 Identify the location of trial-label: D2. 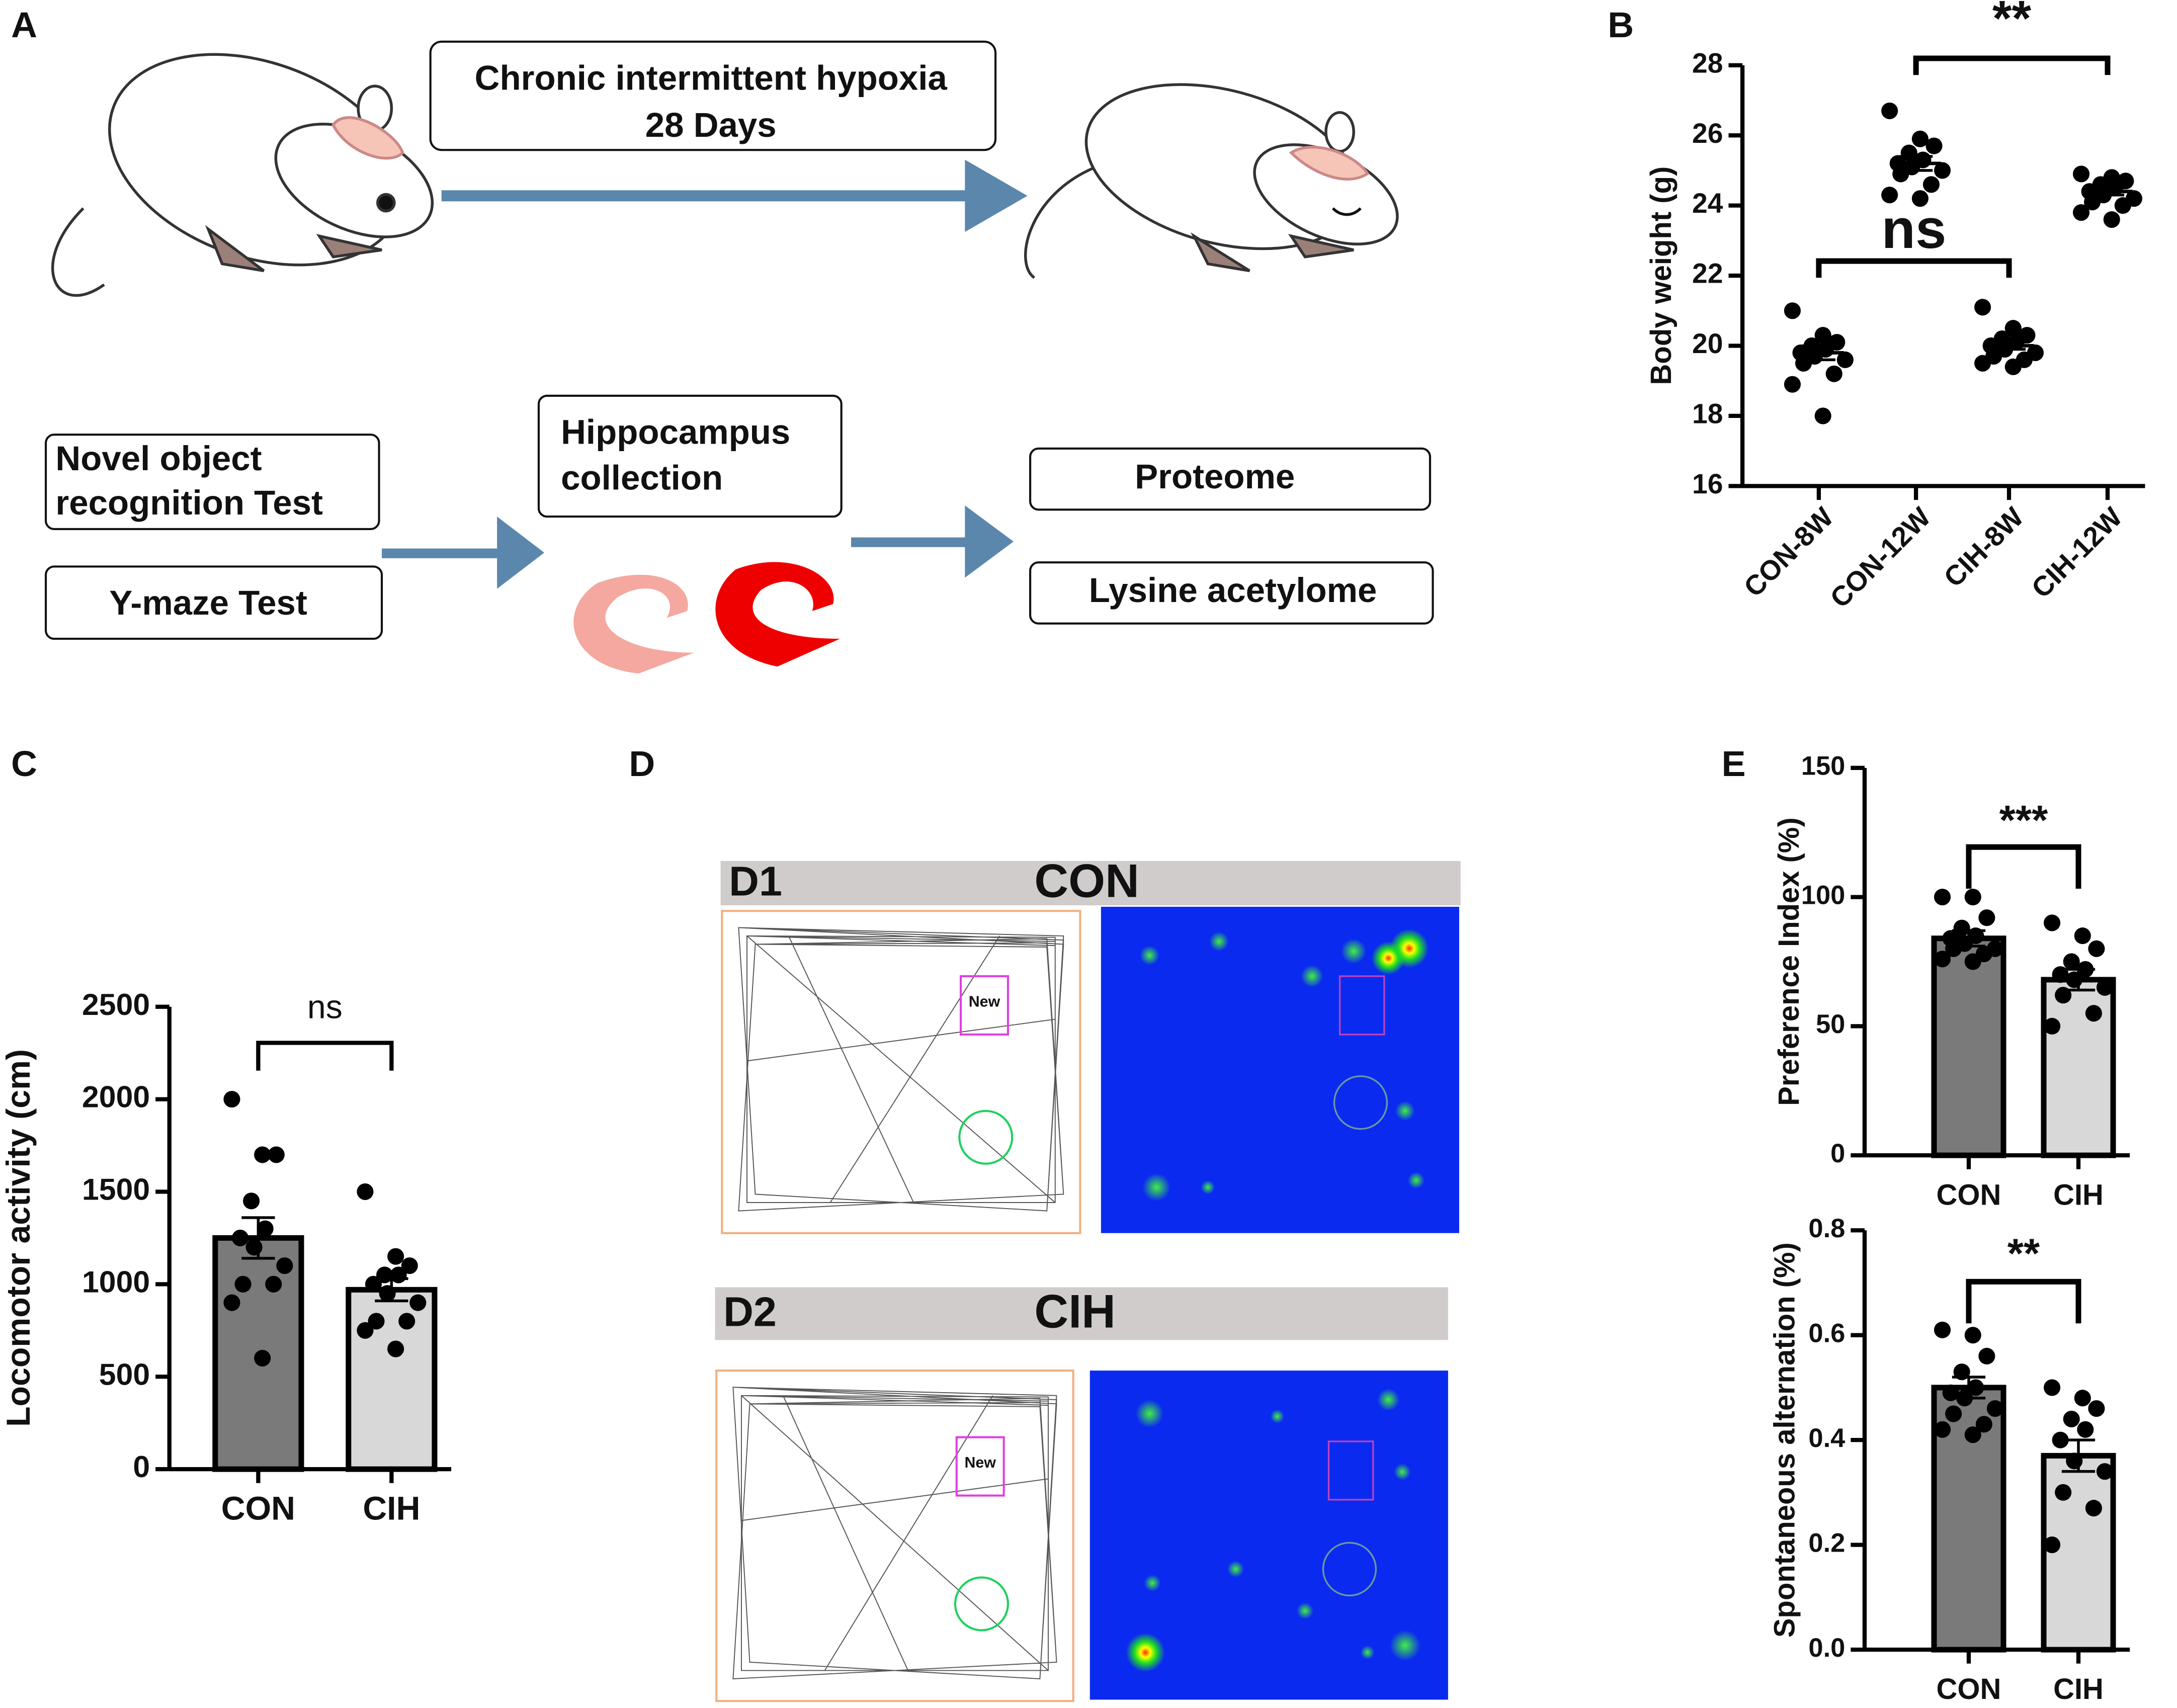
(750, 1312).